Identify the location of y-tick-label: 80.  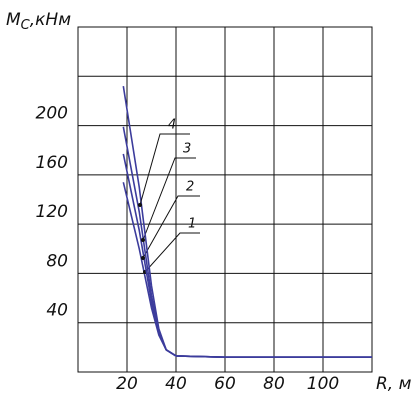
(57, 261).